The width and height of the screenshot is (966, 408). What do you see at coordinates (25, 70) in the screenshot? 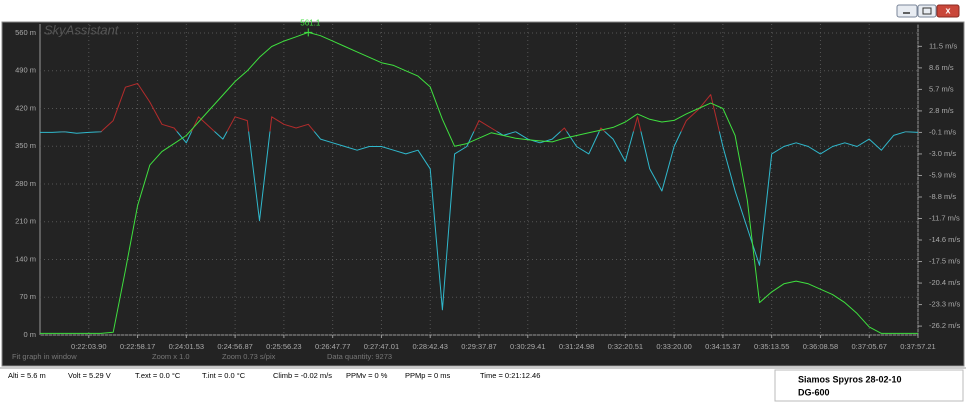
I see `y-tick-label: 490 m` at bounding box center [25, 70].